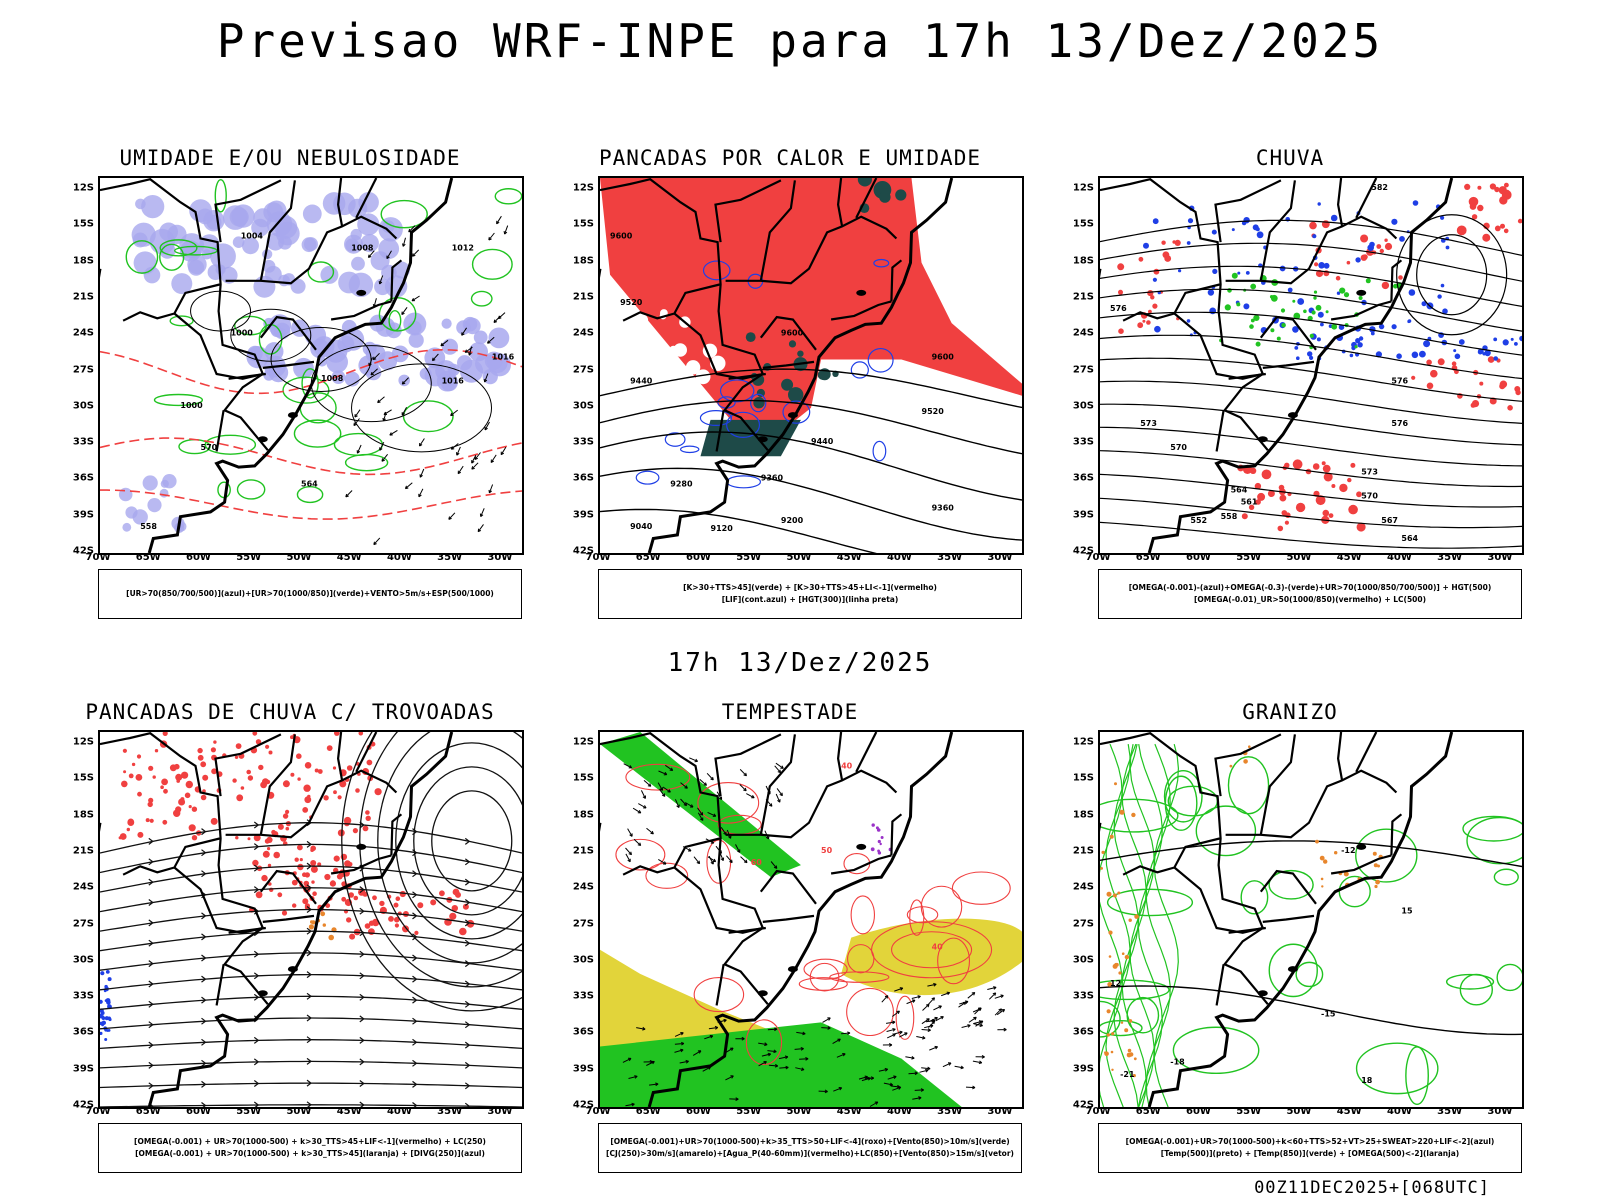  What do you see at coordinates (757, 862) in the screenshot?
I see `contour-label: 60` at bounding box center [757, 862].